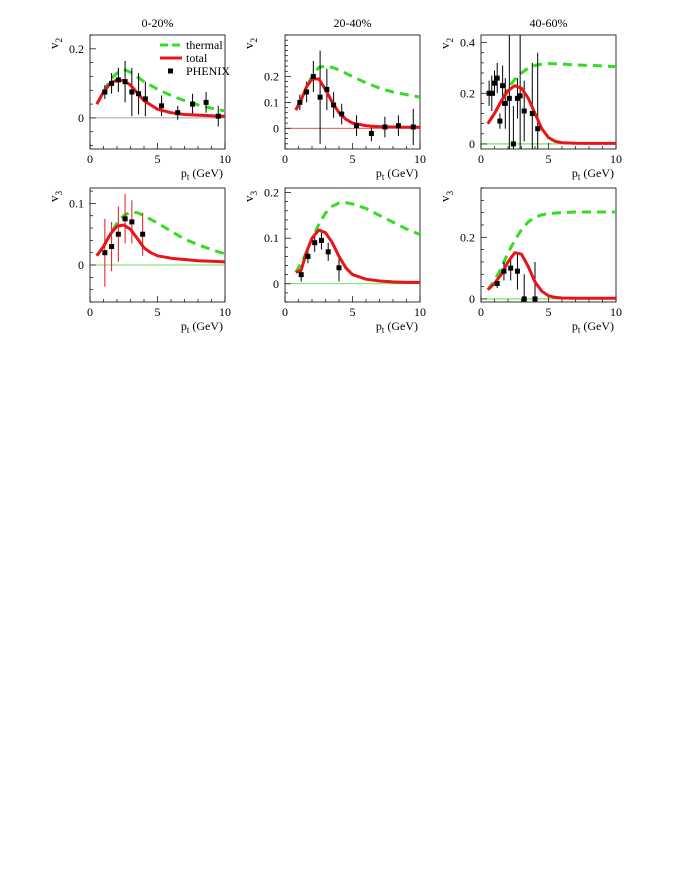 The width and height of the screenshot is (680, 880). Describe the element at coordinates (204, 45) in the screenshot. I see `legend-thermal-label: thermal` at that location.